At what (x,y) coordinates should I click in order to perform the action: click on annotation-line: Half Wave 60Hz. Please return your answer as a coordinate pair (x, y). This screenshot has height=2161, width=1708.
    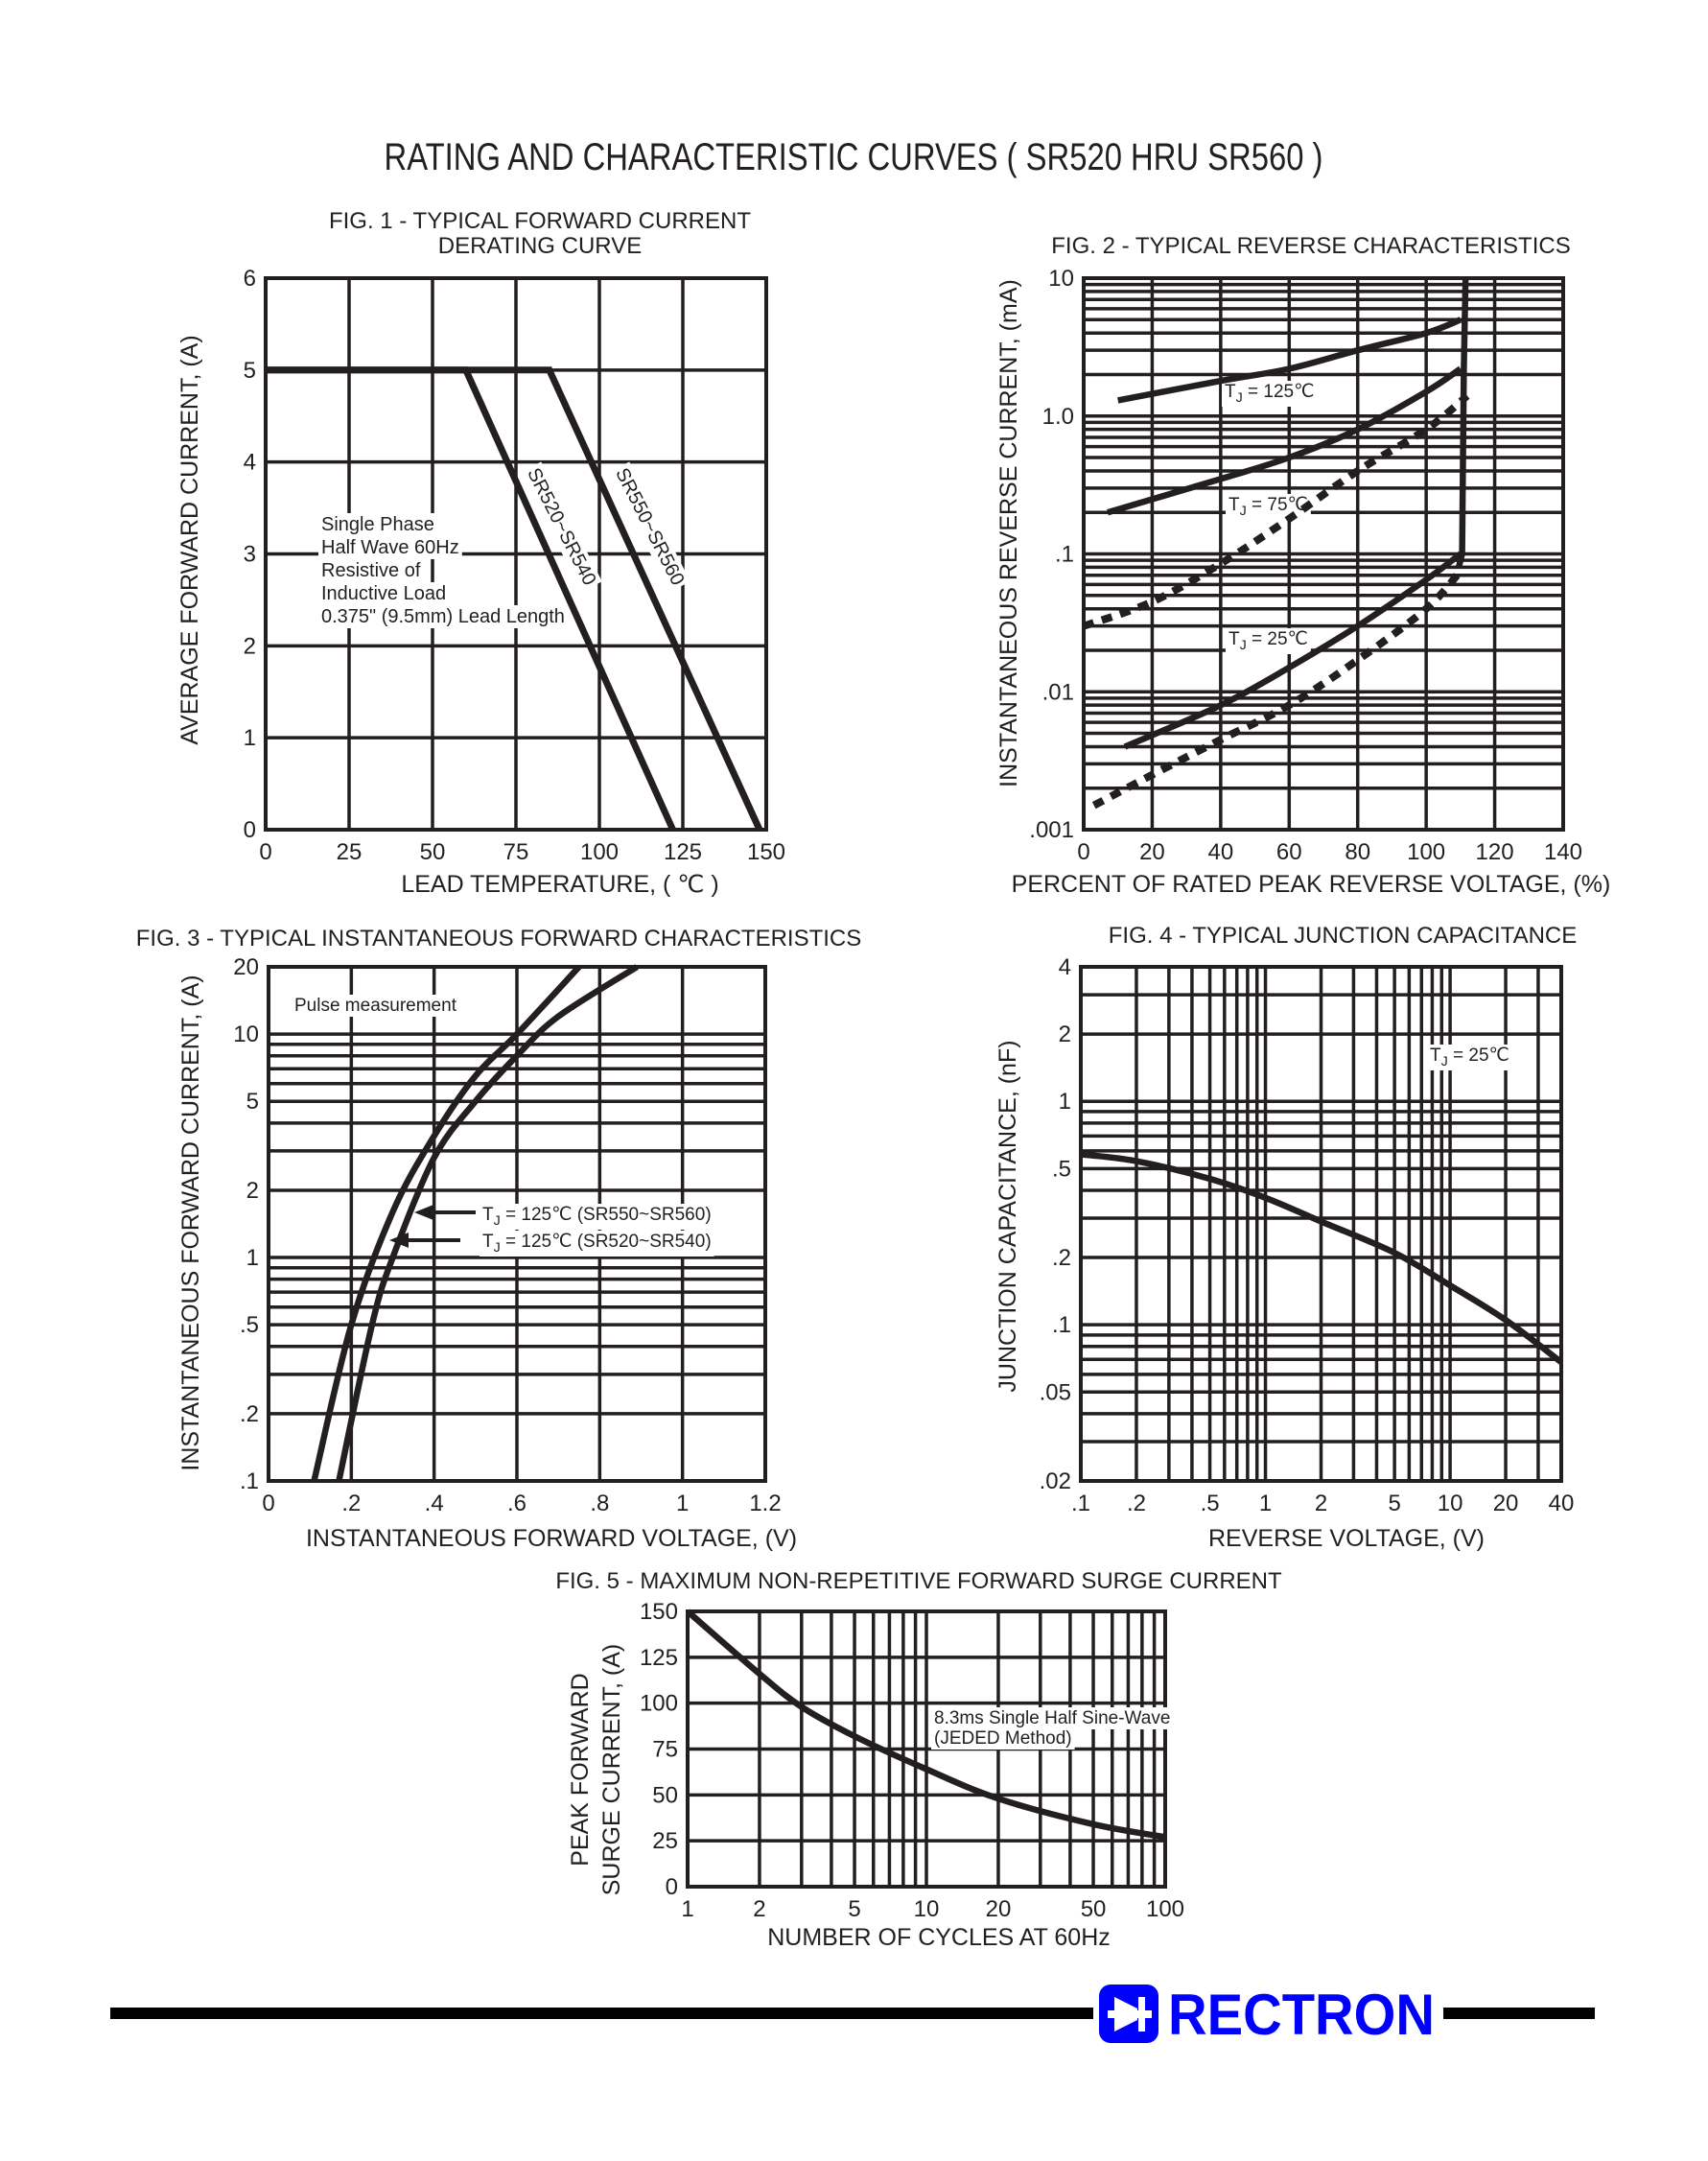
    Looking at the image, I should click on (390, 547).